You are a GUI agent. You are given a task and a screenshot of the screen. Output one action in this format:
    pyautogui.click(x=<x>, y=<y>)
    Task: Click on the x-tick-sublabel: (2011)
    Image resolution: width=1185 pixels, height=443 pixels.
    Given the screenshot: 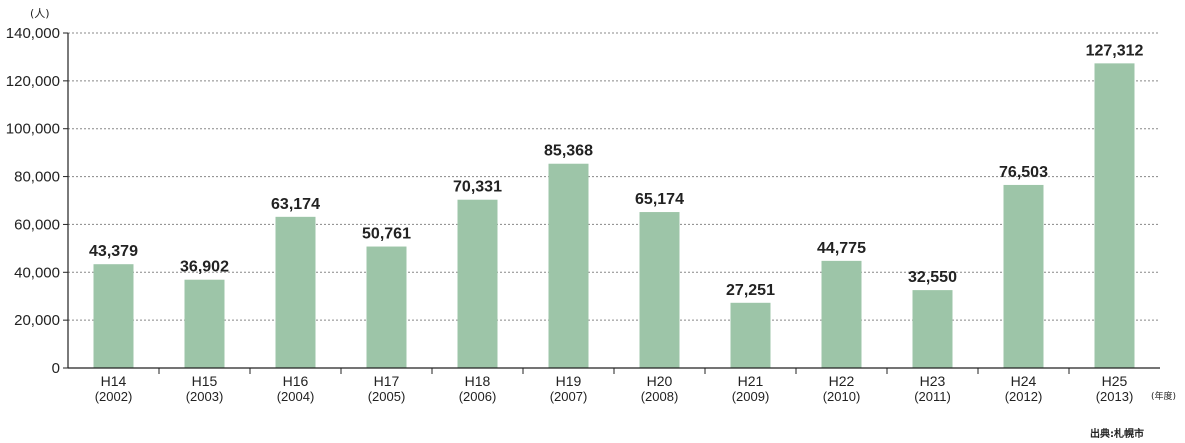 What is the action you would take?
    pyautogui.click(x=932, y=396)
    